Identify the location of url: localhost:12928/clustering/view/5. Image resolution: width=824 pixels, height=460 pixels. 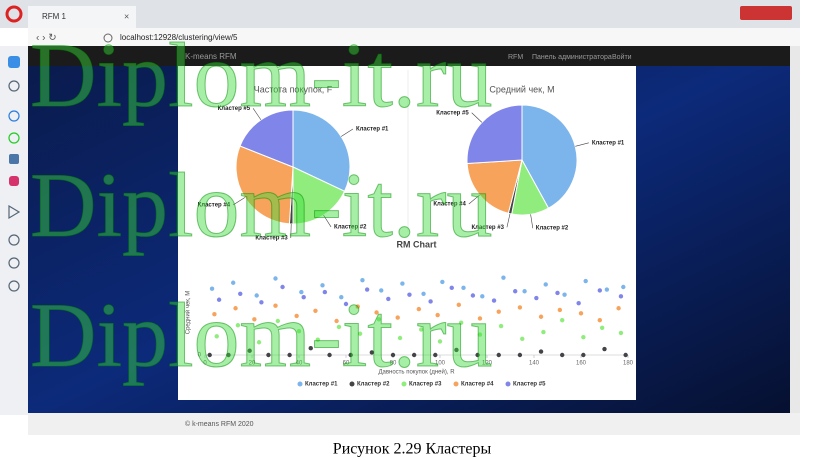
(179, 37).